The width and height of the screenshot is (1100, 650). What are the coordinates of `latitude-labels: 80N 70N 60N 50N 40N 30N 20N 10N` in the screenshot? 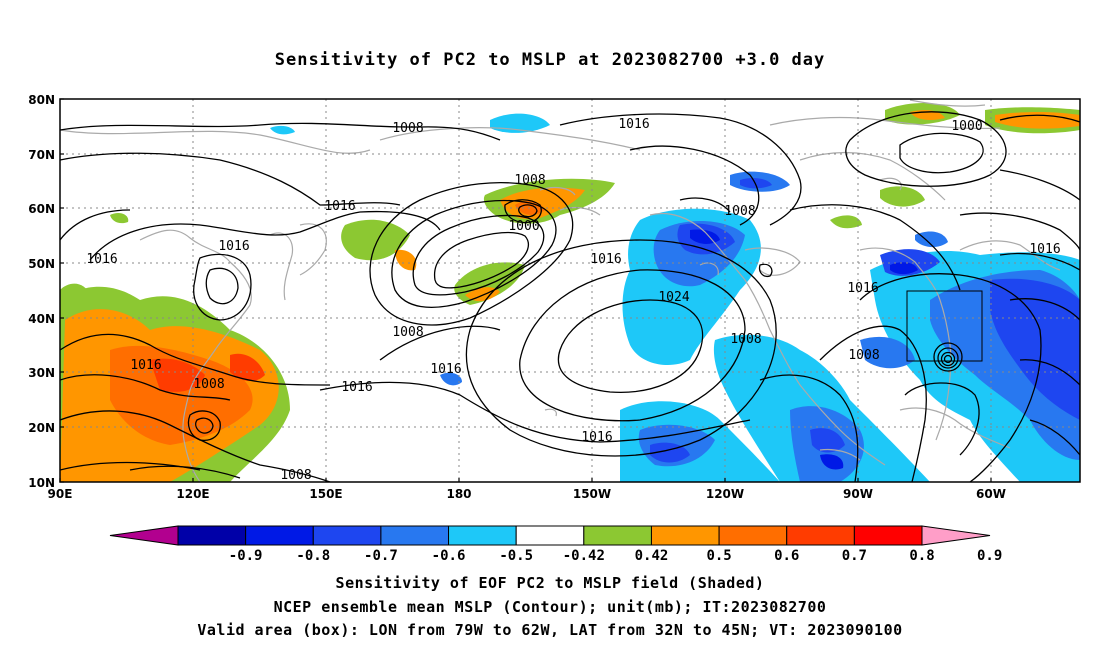 It's located at (41, 291).